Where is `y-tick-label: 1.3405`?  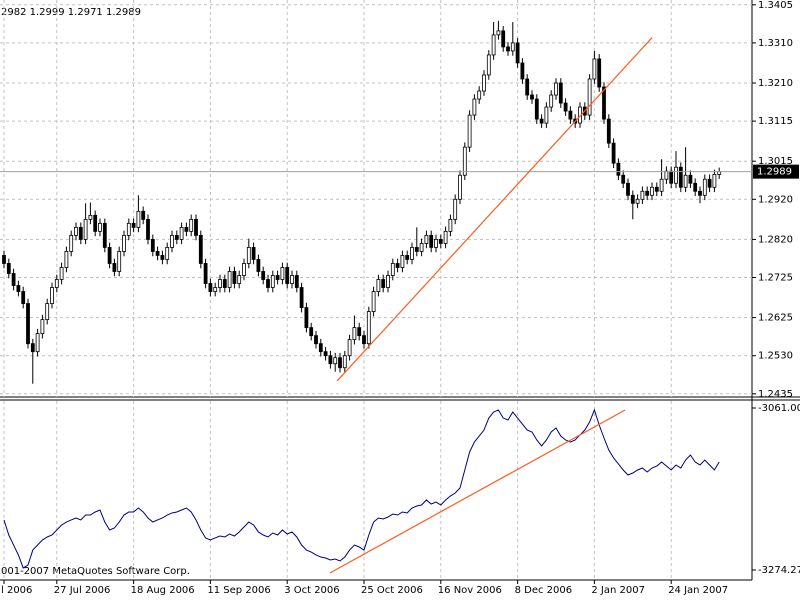
y-tick-label: 1.3405 is located at coordinates (775, 5).